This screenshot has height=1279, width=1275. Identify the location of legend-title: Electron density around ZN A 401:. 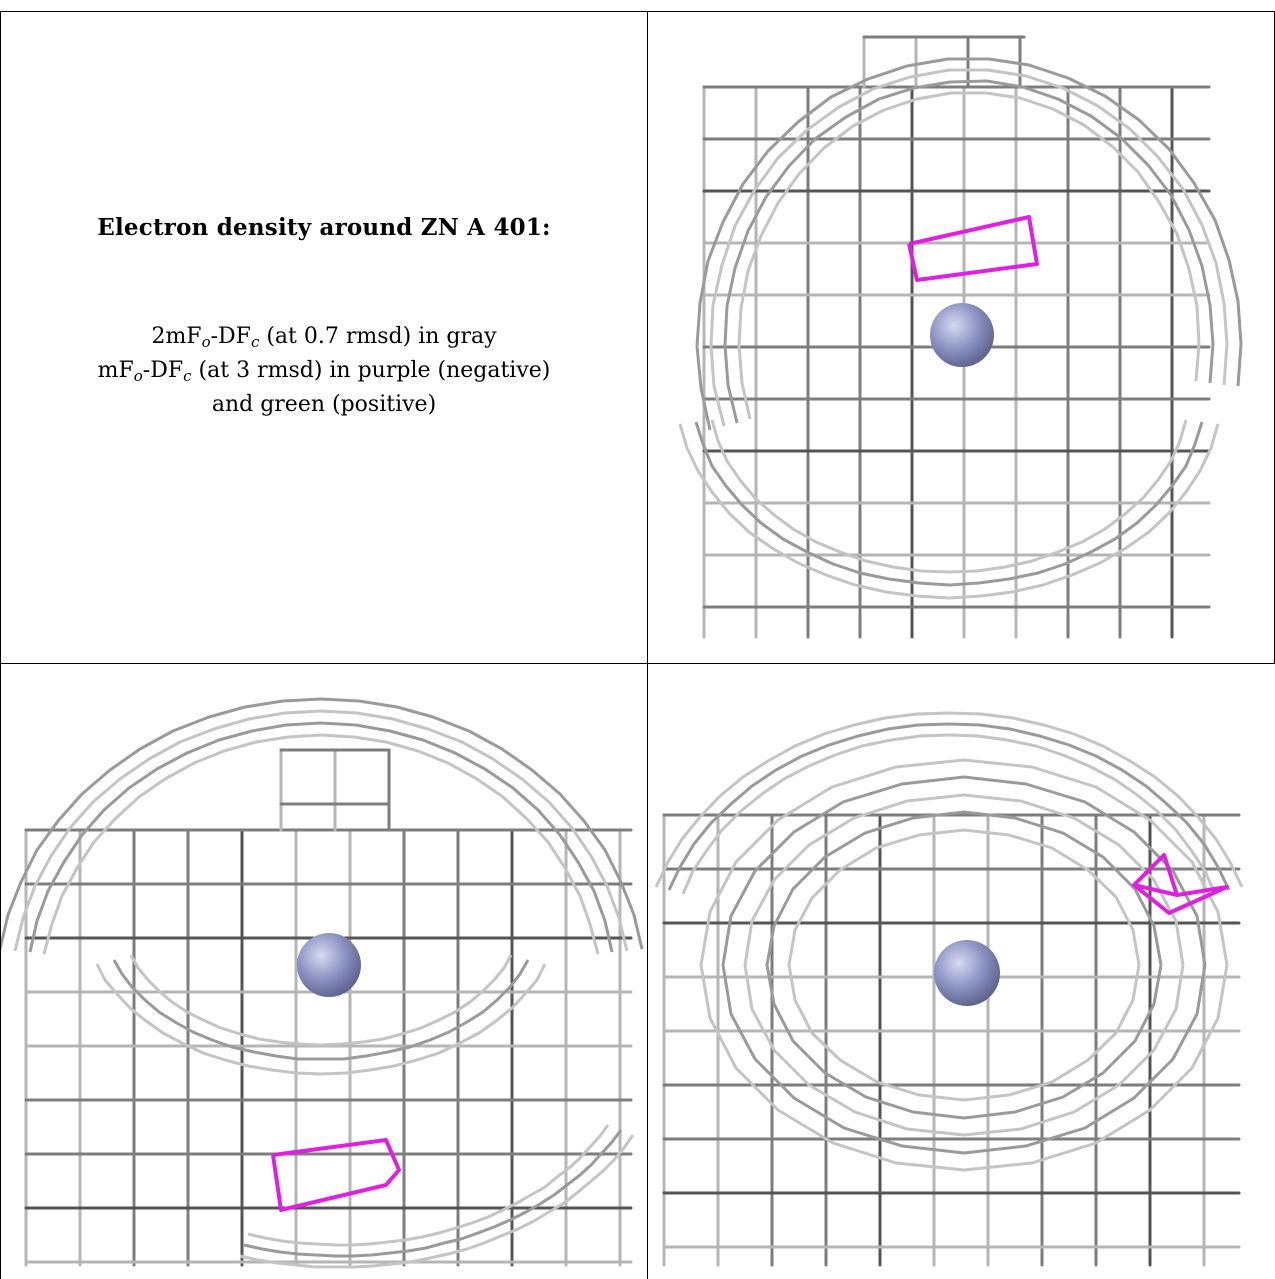
(324, 227).